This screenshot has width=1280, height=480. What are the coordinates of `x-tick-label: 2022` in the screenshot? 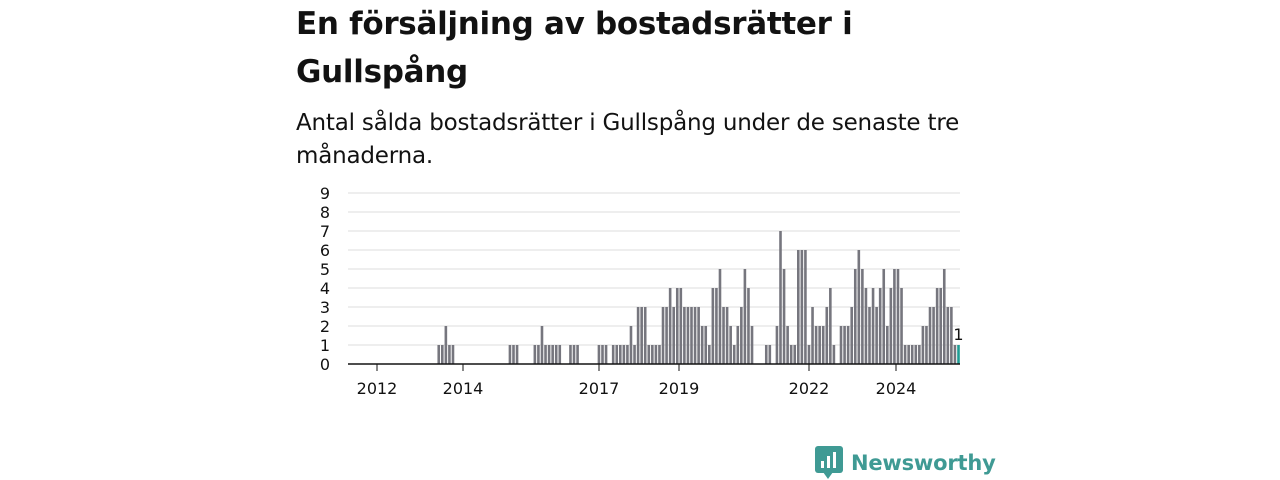 It's located at (809, 388).